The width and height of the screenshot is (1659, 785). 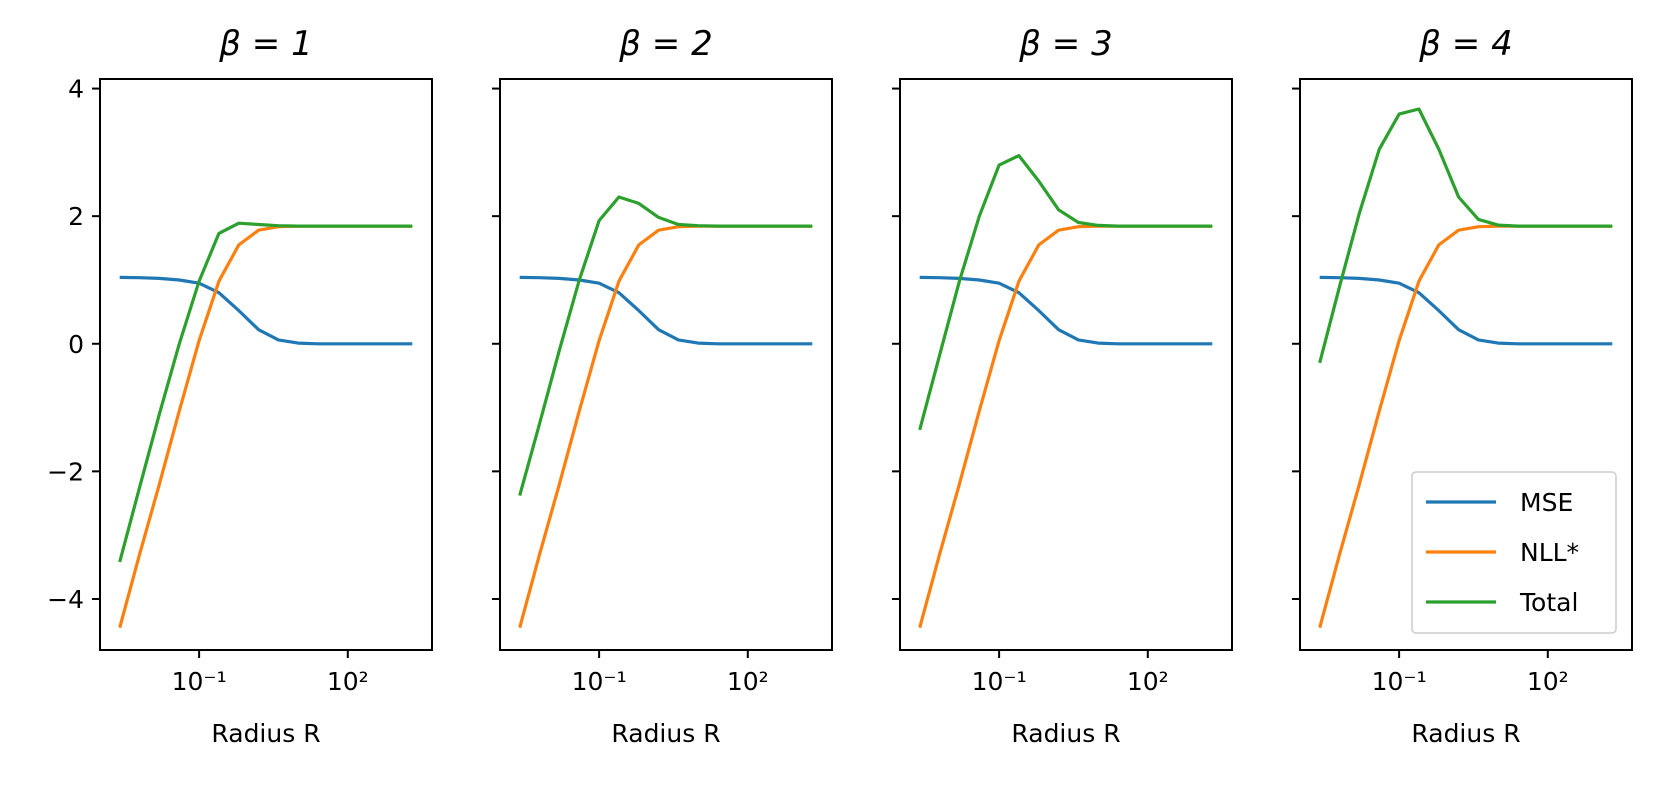 What do you see at coordinates (1548, 602) in the screenshot?
I see `legend-label: Total` at bounding box center [1548, 602].